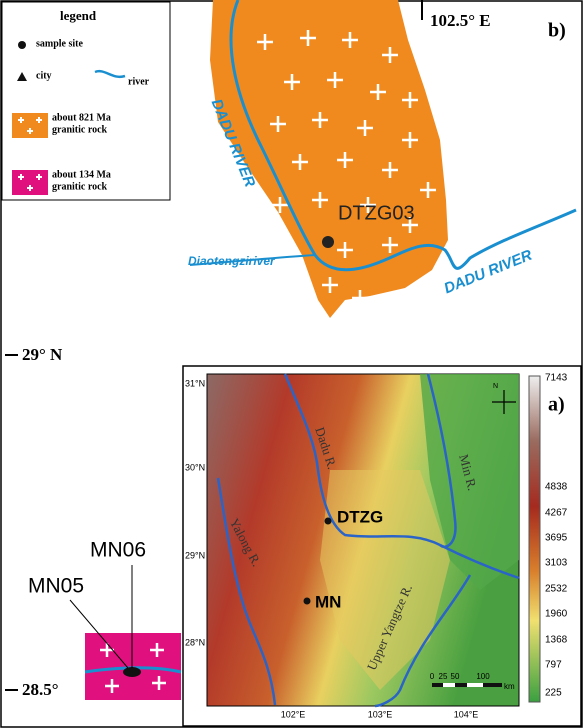 This screenshot has width=583, height=728. Describe the element at coordinates (60, 43) in the screenshot. I see `legend-item: sample site` at that location.